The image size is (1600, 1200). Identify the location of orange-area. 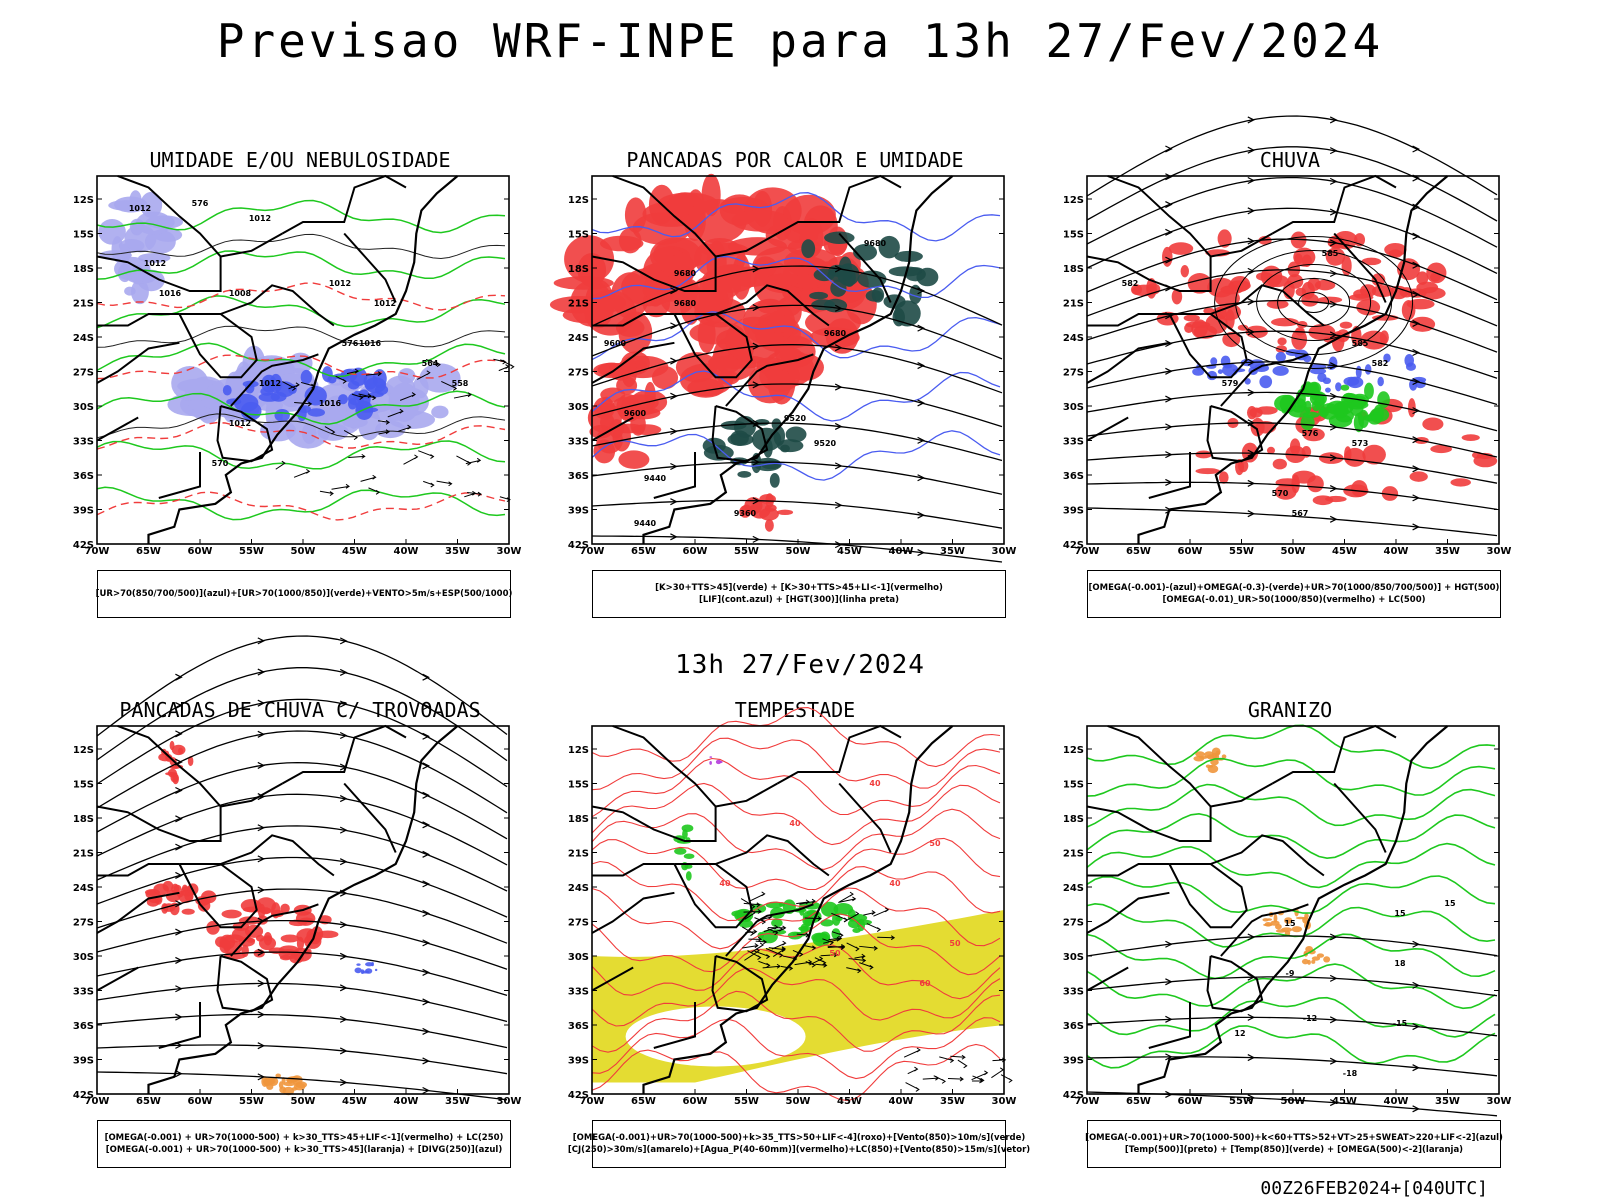
(268, 1081).